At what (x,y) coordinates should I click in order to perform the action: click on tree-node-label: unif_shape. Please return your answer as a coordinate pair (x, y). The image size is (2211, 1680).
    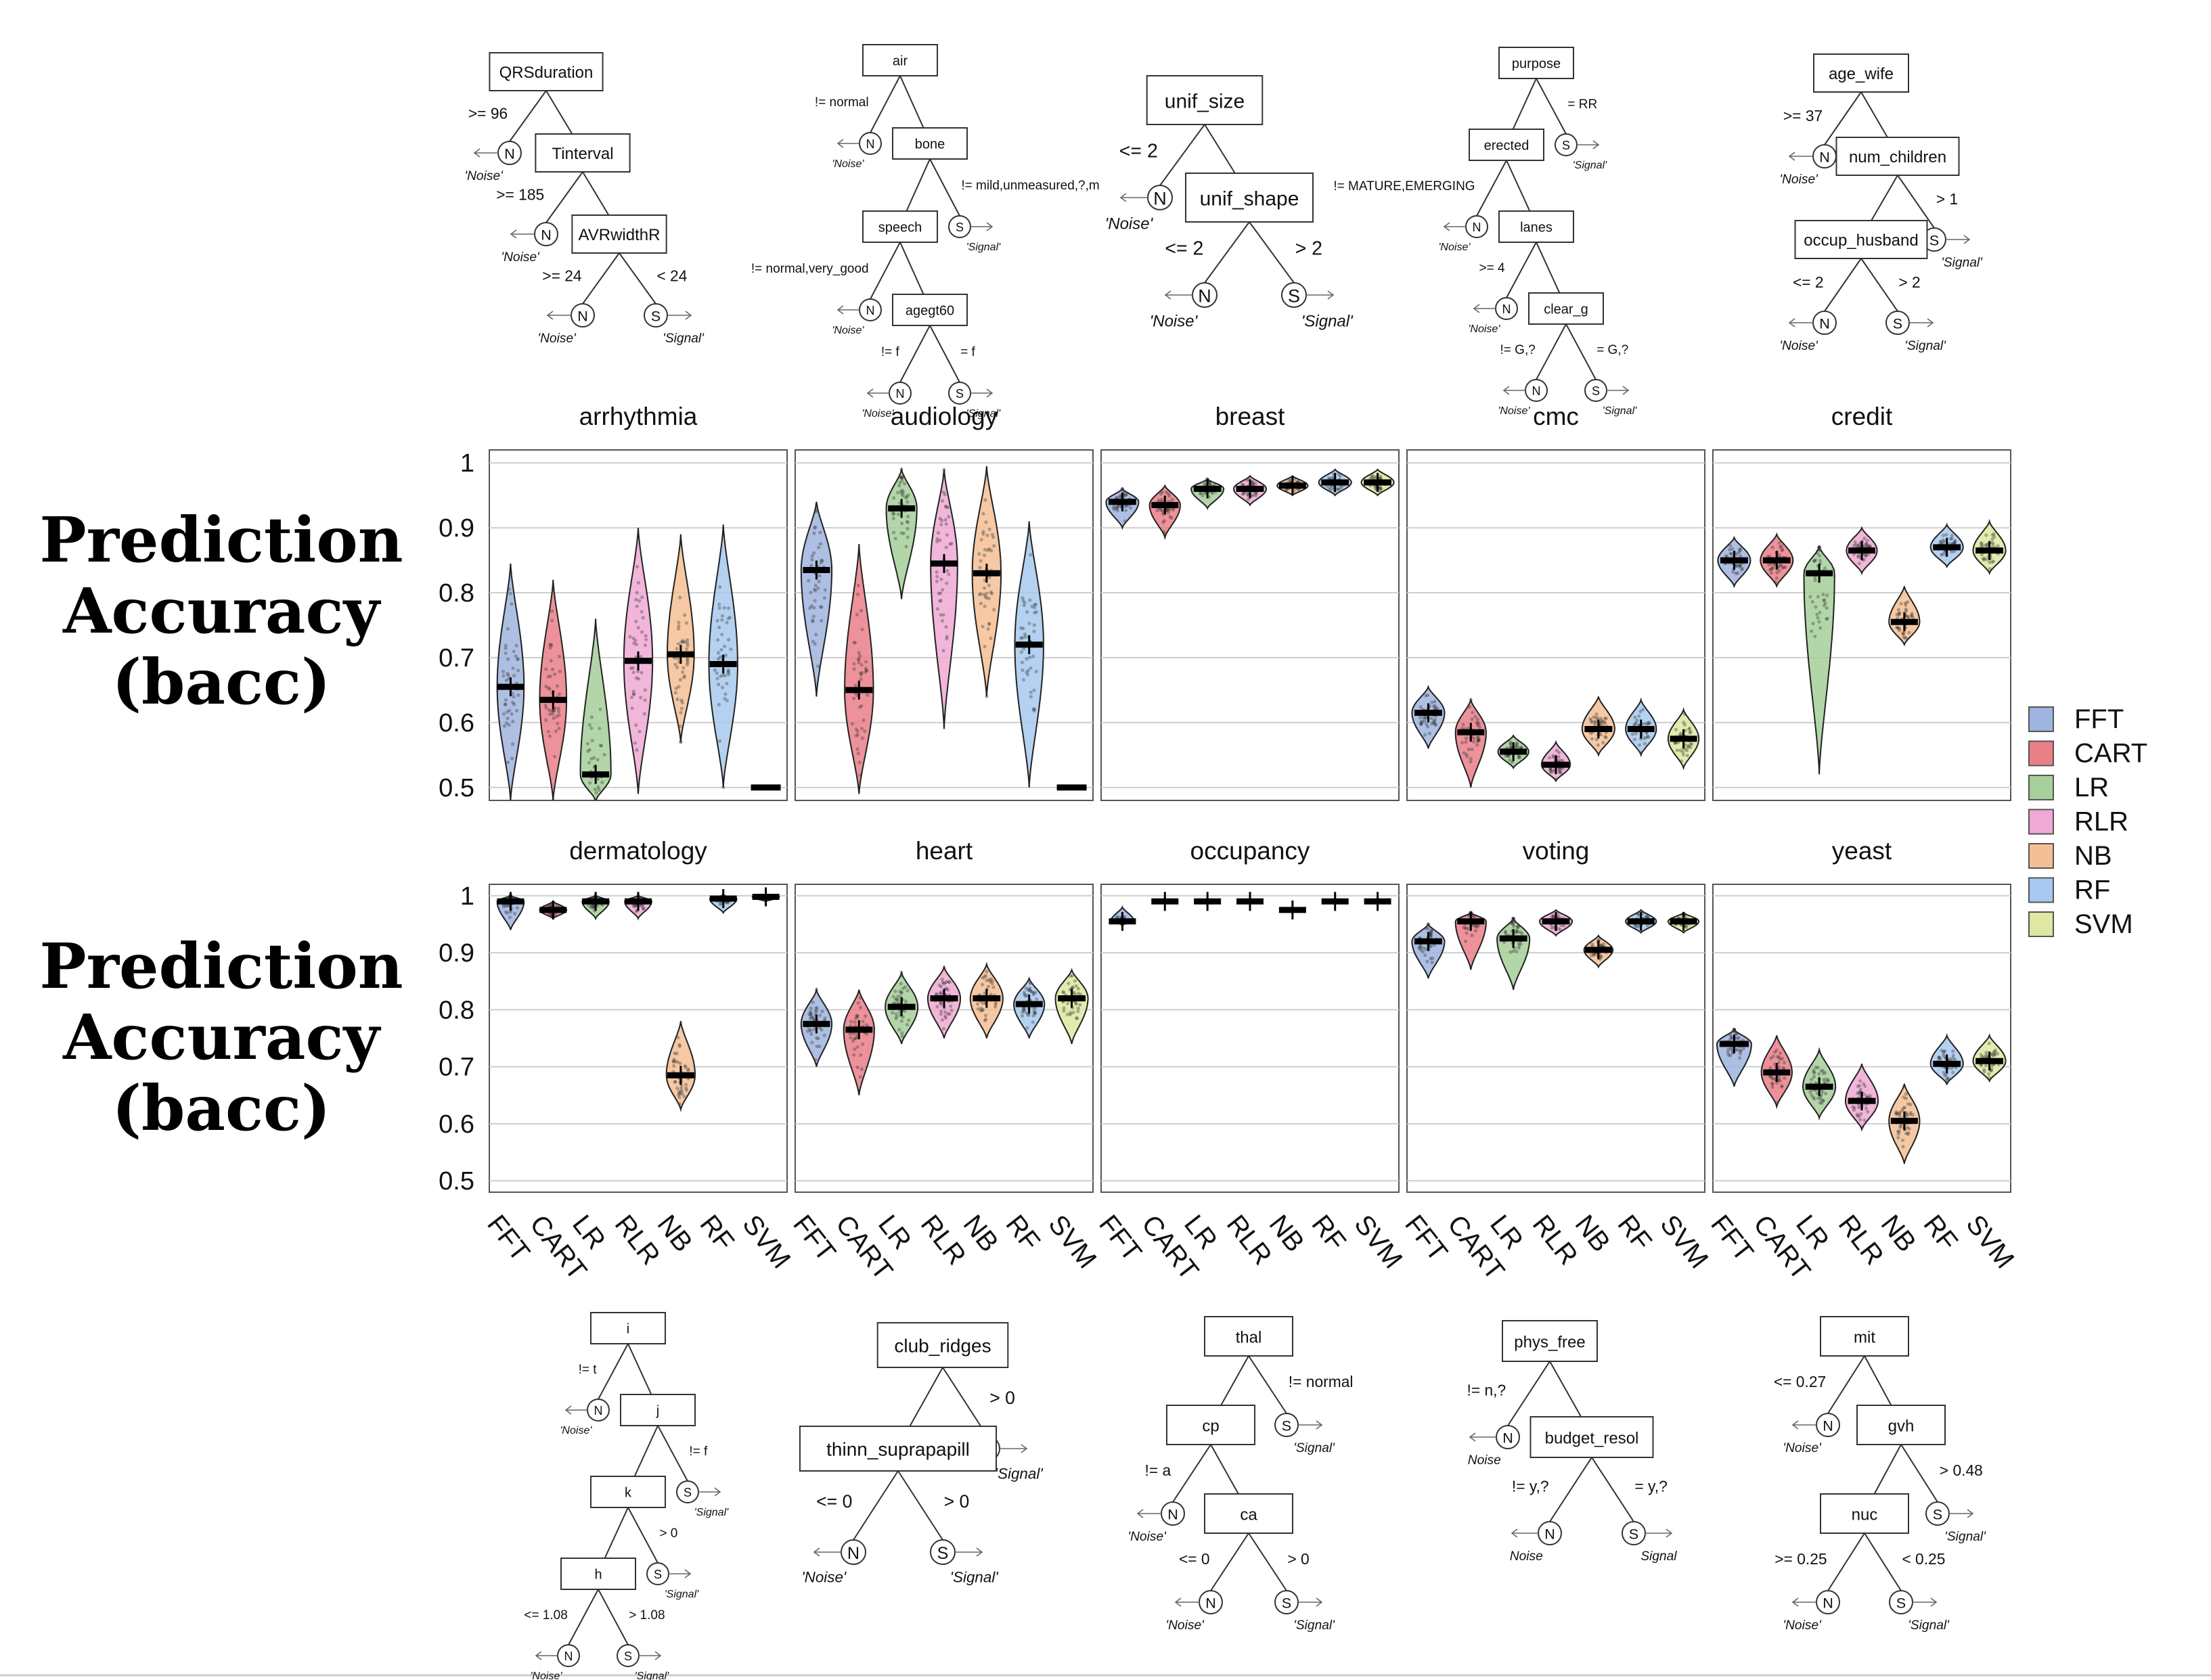
    Looking at the image, I should click on (1249, 199).